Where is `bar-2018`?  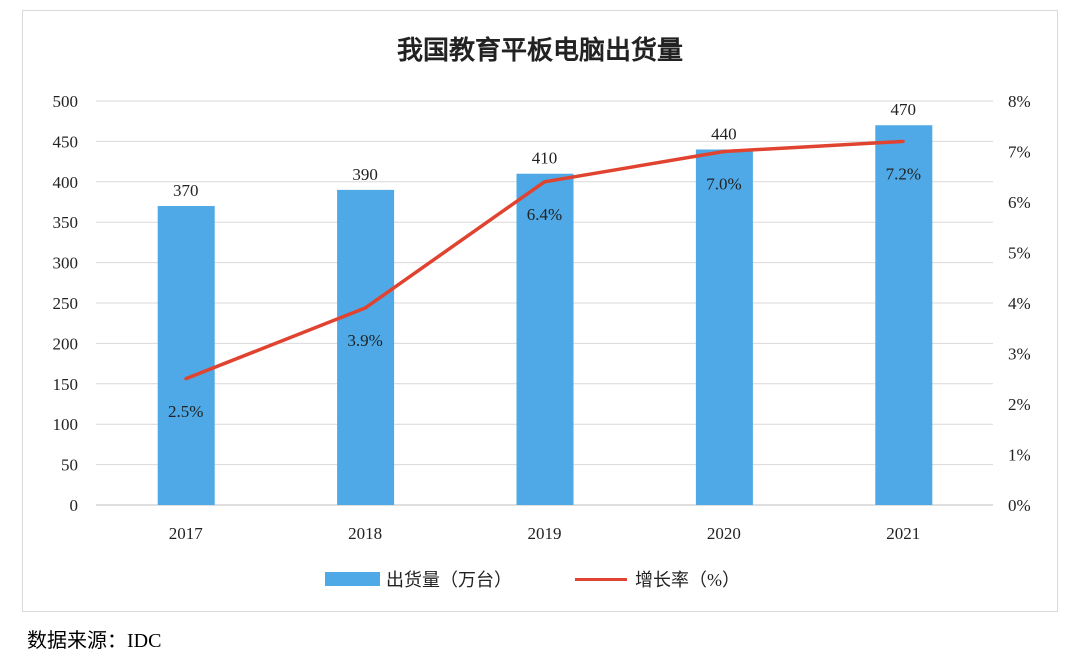 bar-2018 is located at coordinates (366, 347).